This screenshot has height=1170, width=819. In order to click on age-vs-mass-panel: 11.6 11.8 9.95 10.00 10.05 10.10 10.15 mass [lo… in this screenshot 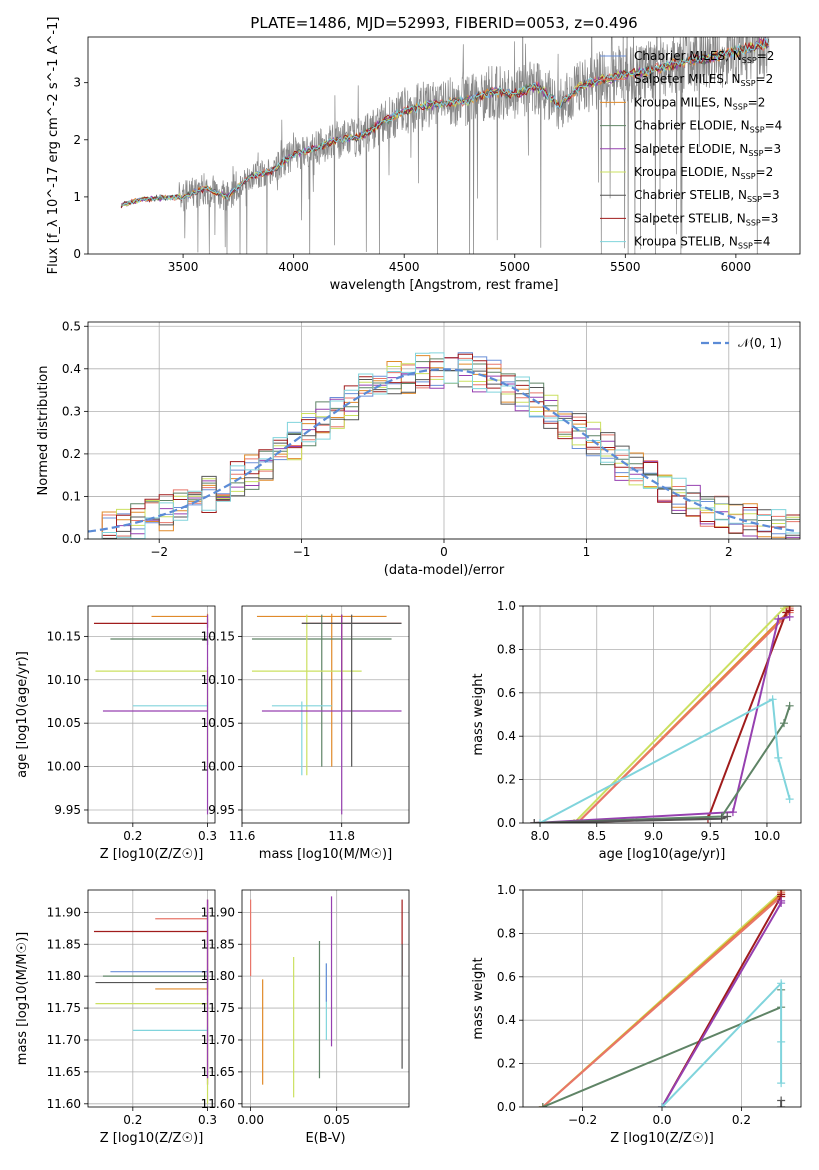, I will do `click(305, 733)`.